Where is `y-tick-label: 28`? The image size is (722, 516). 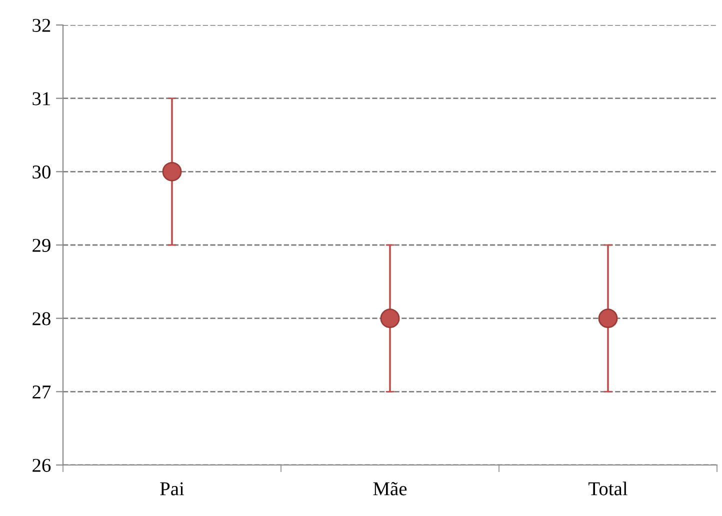 y-tick-label: 28 is located at coordinates (41, 319).